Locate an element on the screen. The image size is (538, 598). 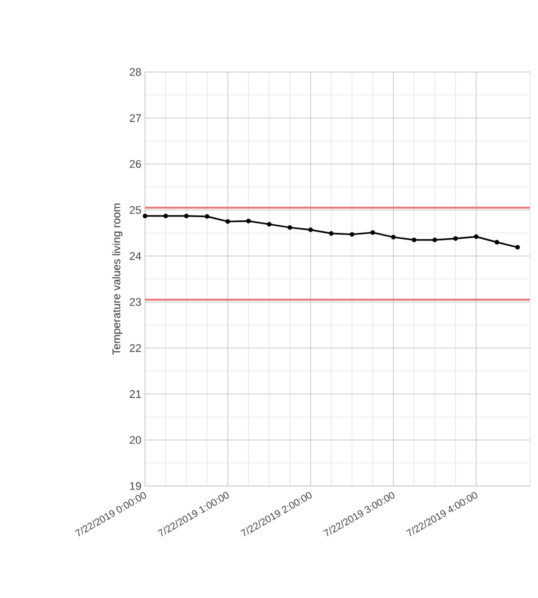
y-tick-label: 22 is located at coordinates (135, 348).